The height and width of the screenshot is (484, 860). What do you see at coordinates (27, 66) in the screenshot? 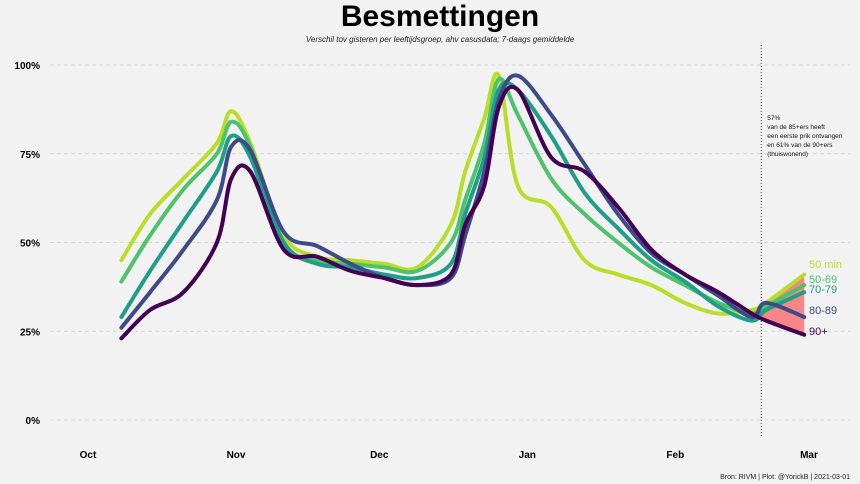
I see `y-tick-label: 100%` at bounding box center [27, 66].